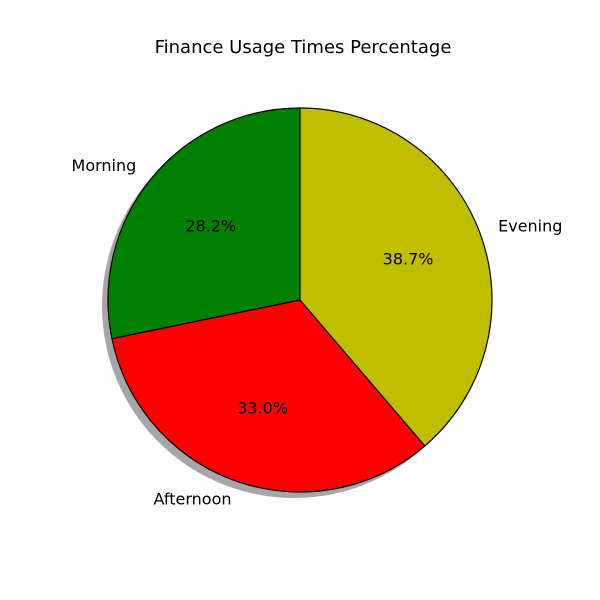 Image resolution: width=600 pixels, height=600 pixels. I want to click on afternoon-percent-label: 33.0%, so click(262, 407).